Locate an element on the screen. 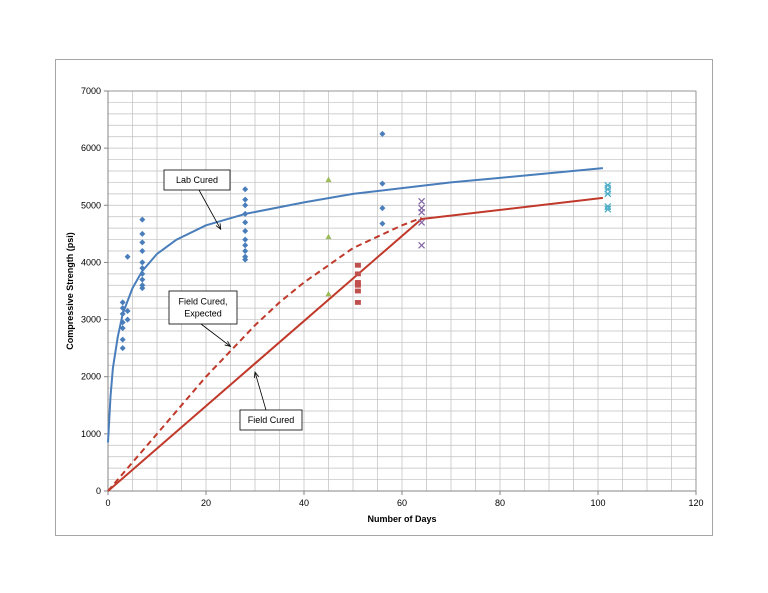  y-tick-label: 6000 is located at coordinates (91, 148).